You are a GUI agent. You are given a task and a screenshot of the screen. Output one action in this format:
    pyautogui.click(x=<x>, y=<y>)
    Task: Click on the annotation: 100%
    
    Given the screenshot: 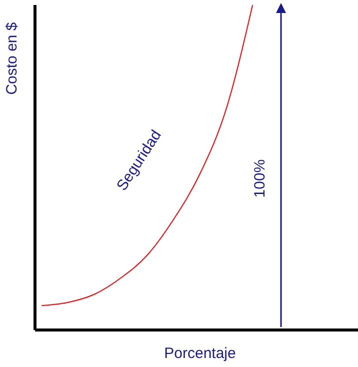 What is the action you would take?
    pyautogui.click(x=260, y=178)
    